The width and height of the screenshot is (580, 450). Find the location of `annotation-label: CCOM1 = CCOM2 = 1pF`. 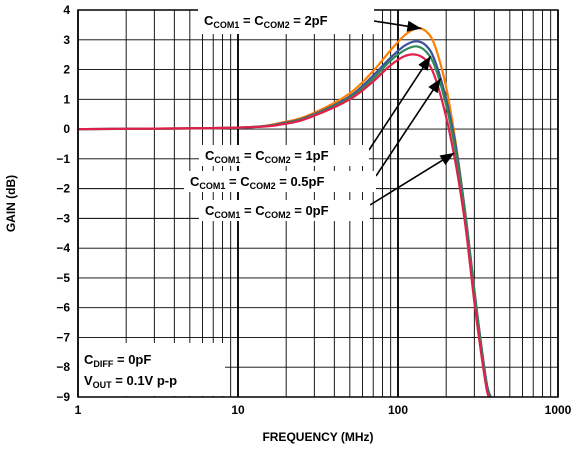

annotation-label: CCOM1 = CCOM2 = 1pF is located at coordinates (267, 156).